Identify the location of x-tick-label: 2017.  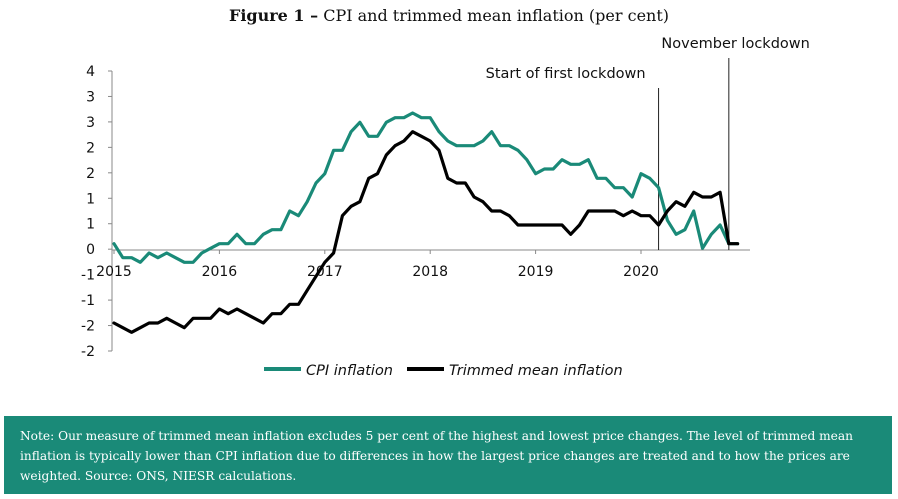
(325, 272).